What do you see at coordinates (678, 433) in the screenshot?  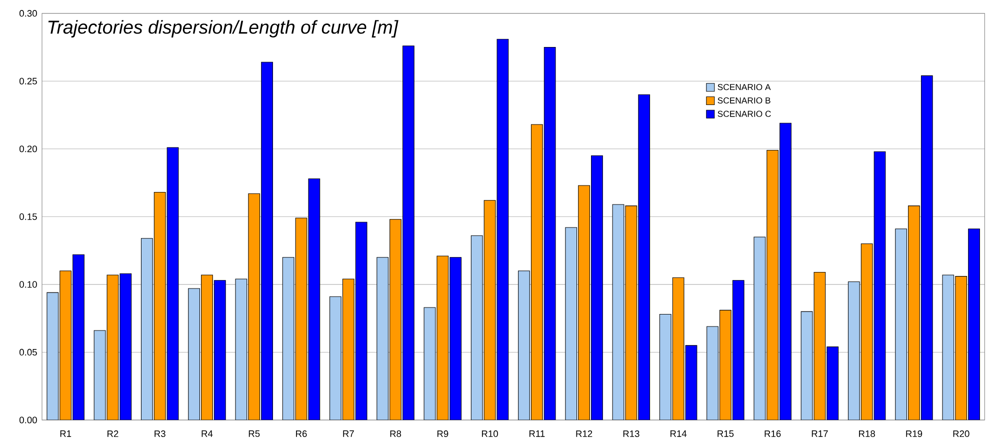 I see `x-tick-label: R14` at bounding box center [678, 433].